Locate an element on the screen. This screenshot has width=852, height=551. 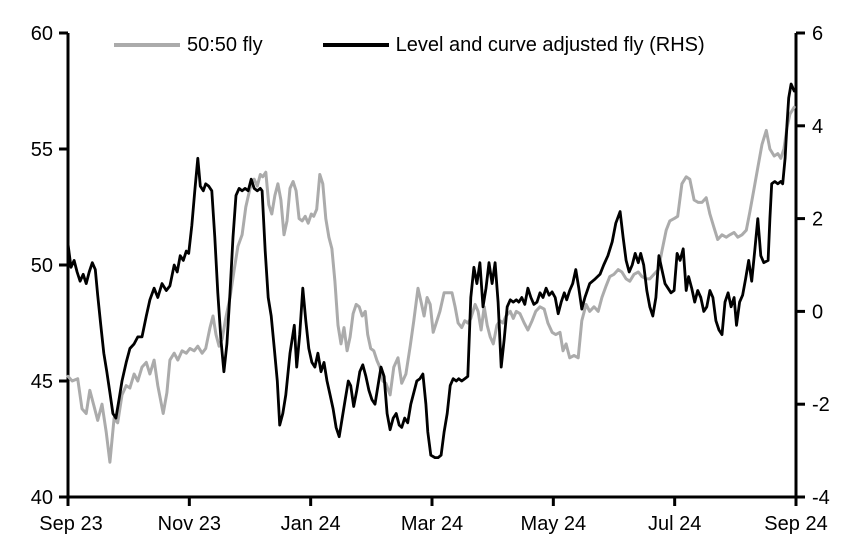
x-axis-tick-label: Nov 23 is located at coordinates (189, 524).